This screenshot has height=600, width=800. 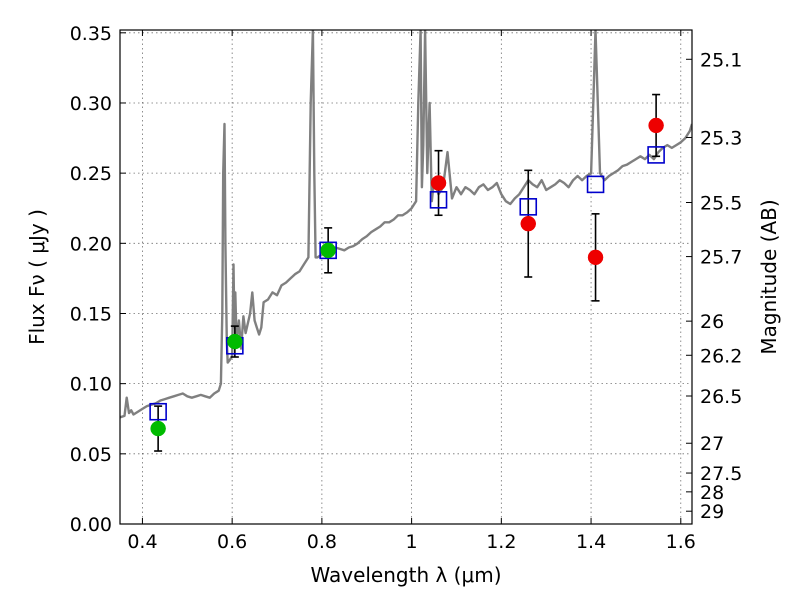 What do you see at coordinates (91, 174) in the screenshot?
I see `y-tick-label: 0.25` at bounding box center [91, 174].